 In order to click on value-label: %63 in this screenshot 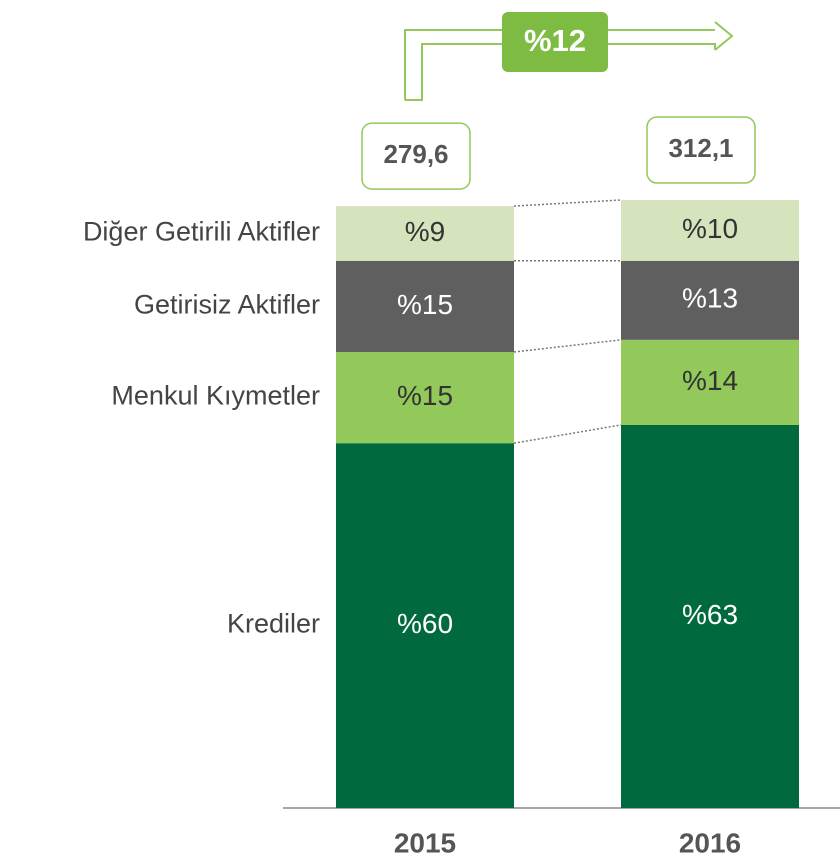, I will do `click(710, 614)`.